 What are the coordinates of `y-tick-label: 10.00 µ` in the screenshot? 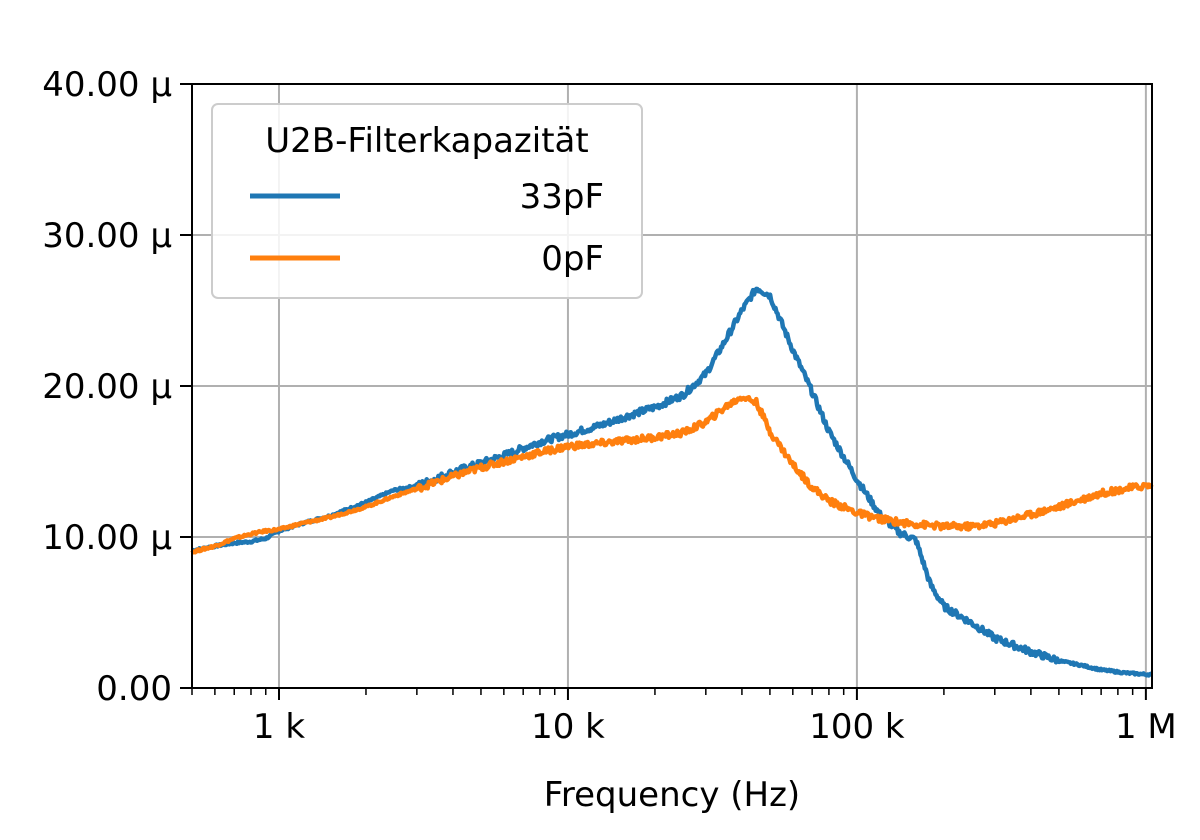 It's located at (107, 538).